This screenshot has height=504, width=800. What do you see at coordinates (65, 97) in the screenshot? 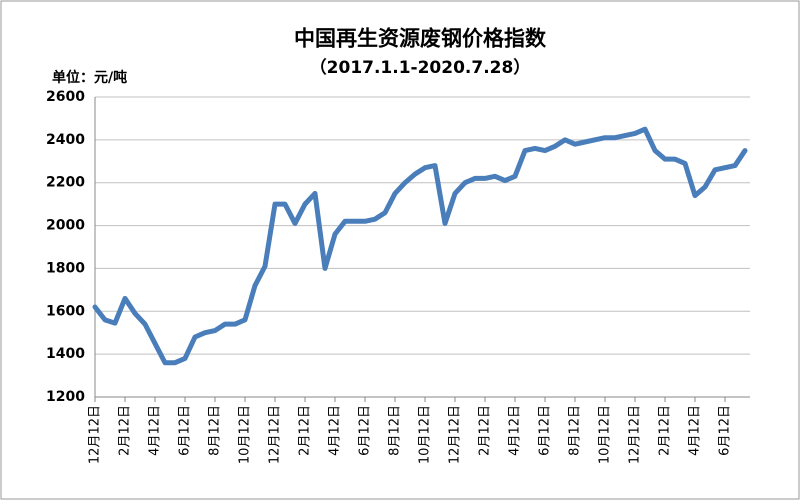
I see `y-tick-label: 2600` at bounding box center [65, 97].